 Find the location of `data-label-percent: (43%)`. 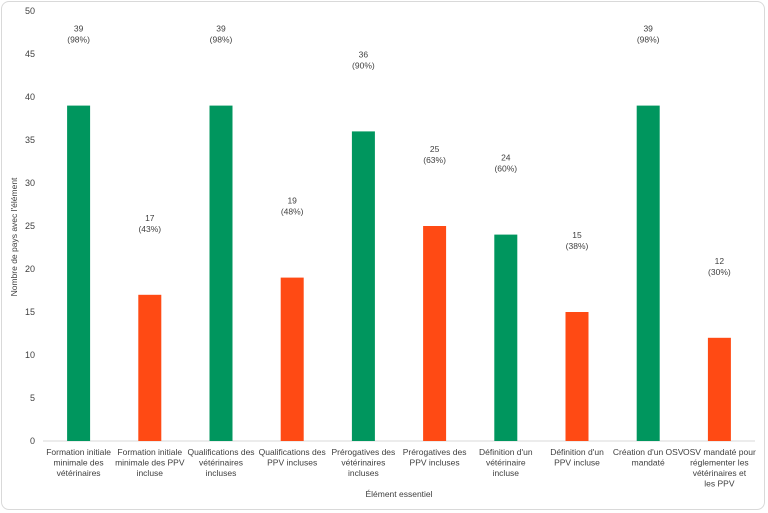

data-label-percent: (43%) is located at coordinates (149, 229).